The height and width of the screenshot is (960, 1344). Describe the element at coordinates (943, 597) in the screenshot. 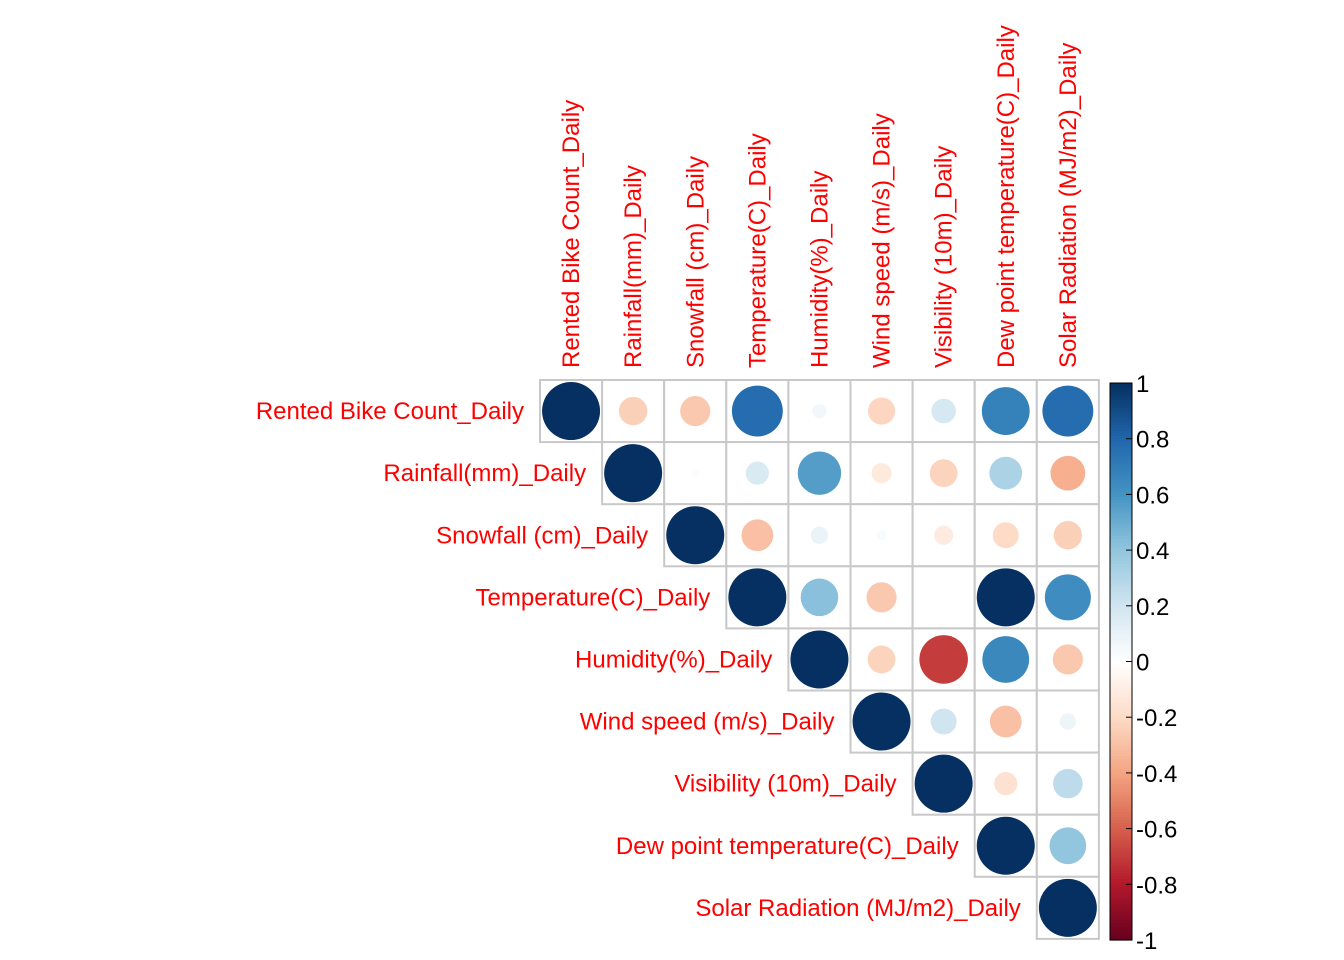

I see `grid-cell` at that location.